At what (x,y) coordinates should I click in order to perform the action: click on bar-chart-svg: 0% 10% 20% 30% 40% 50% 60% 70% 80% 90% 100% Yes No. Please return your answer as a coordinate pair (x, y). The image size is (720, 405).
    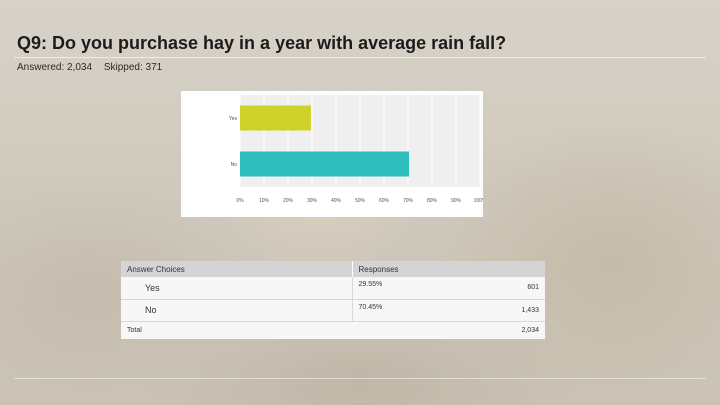
    Looking at the image, I should click on (356, 149).